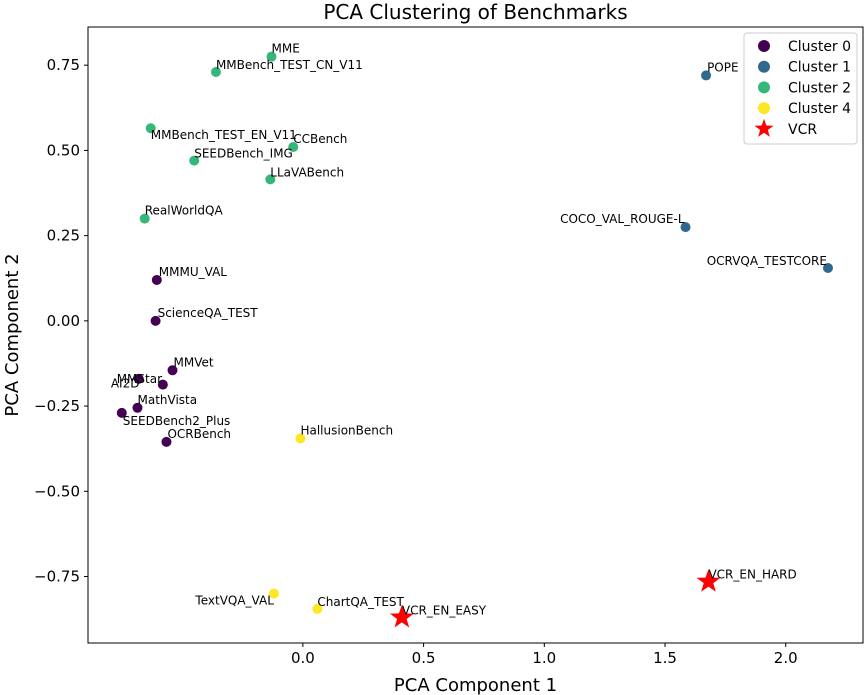 The image size is (867, 695). Describe the element at coordinates (346, 430) in the screenshot. I see `point-label-hallusionbench: HallusionBench` at that location.